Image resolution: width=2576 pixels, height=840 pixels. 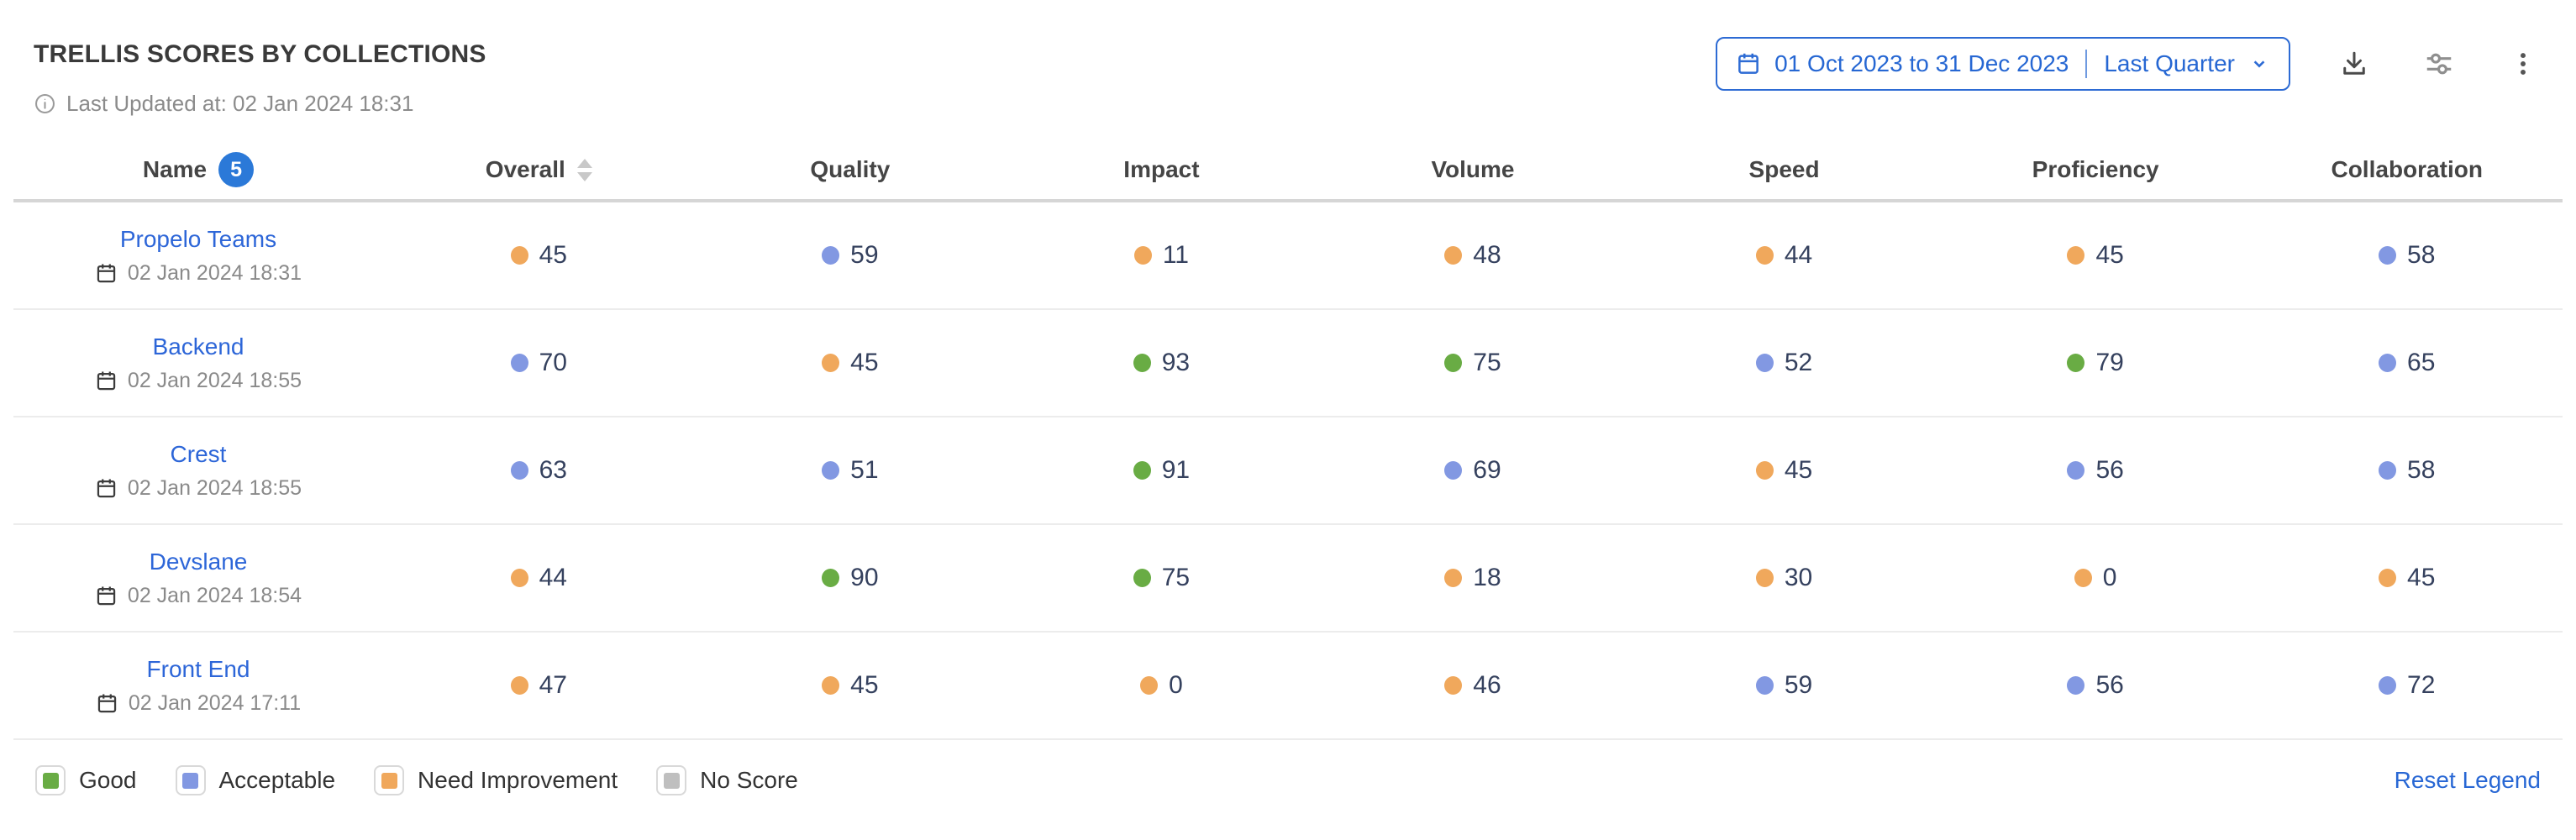 I want to click on score-cell-volume: 18, so click(x=1473, y=578).